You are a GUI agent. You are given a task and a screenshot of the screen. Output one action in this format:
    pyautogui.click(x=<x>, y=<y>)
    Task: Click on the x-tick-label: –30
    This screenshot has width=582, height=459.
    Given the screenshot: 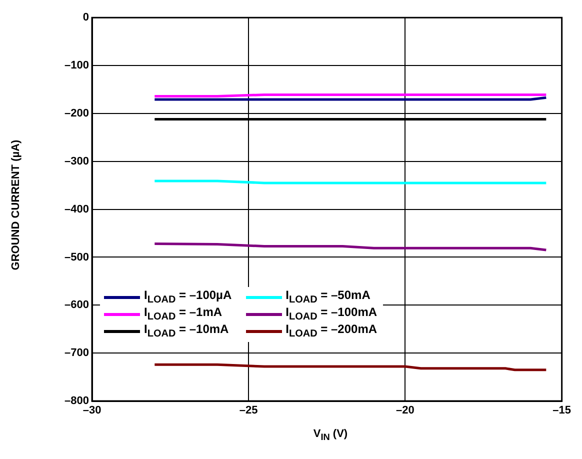 What is the action you would take?
    pyautogui.click(x=92, y=410)
    